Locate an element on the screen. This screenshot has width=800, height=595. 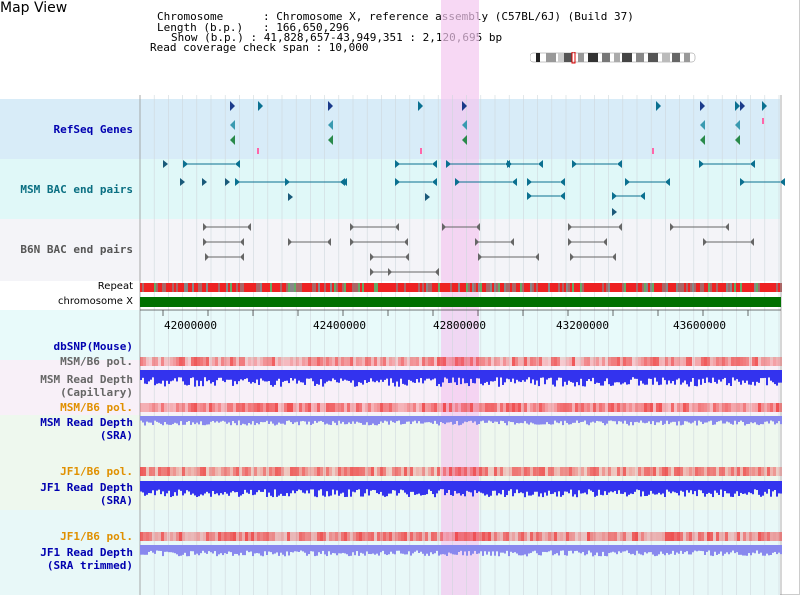
dbsnp-label: dbSNP(Mouse) is located at coordinates (93, 346).